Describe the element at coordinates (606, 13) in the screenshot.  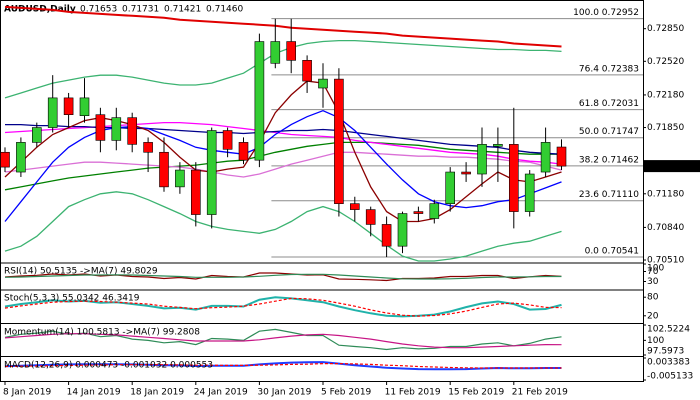
I see `fib-label: 100.0 0.72952` at that location.